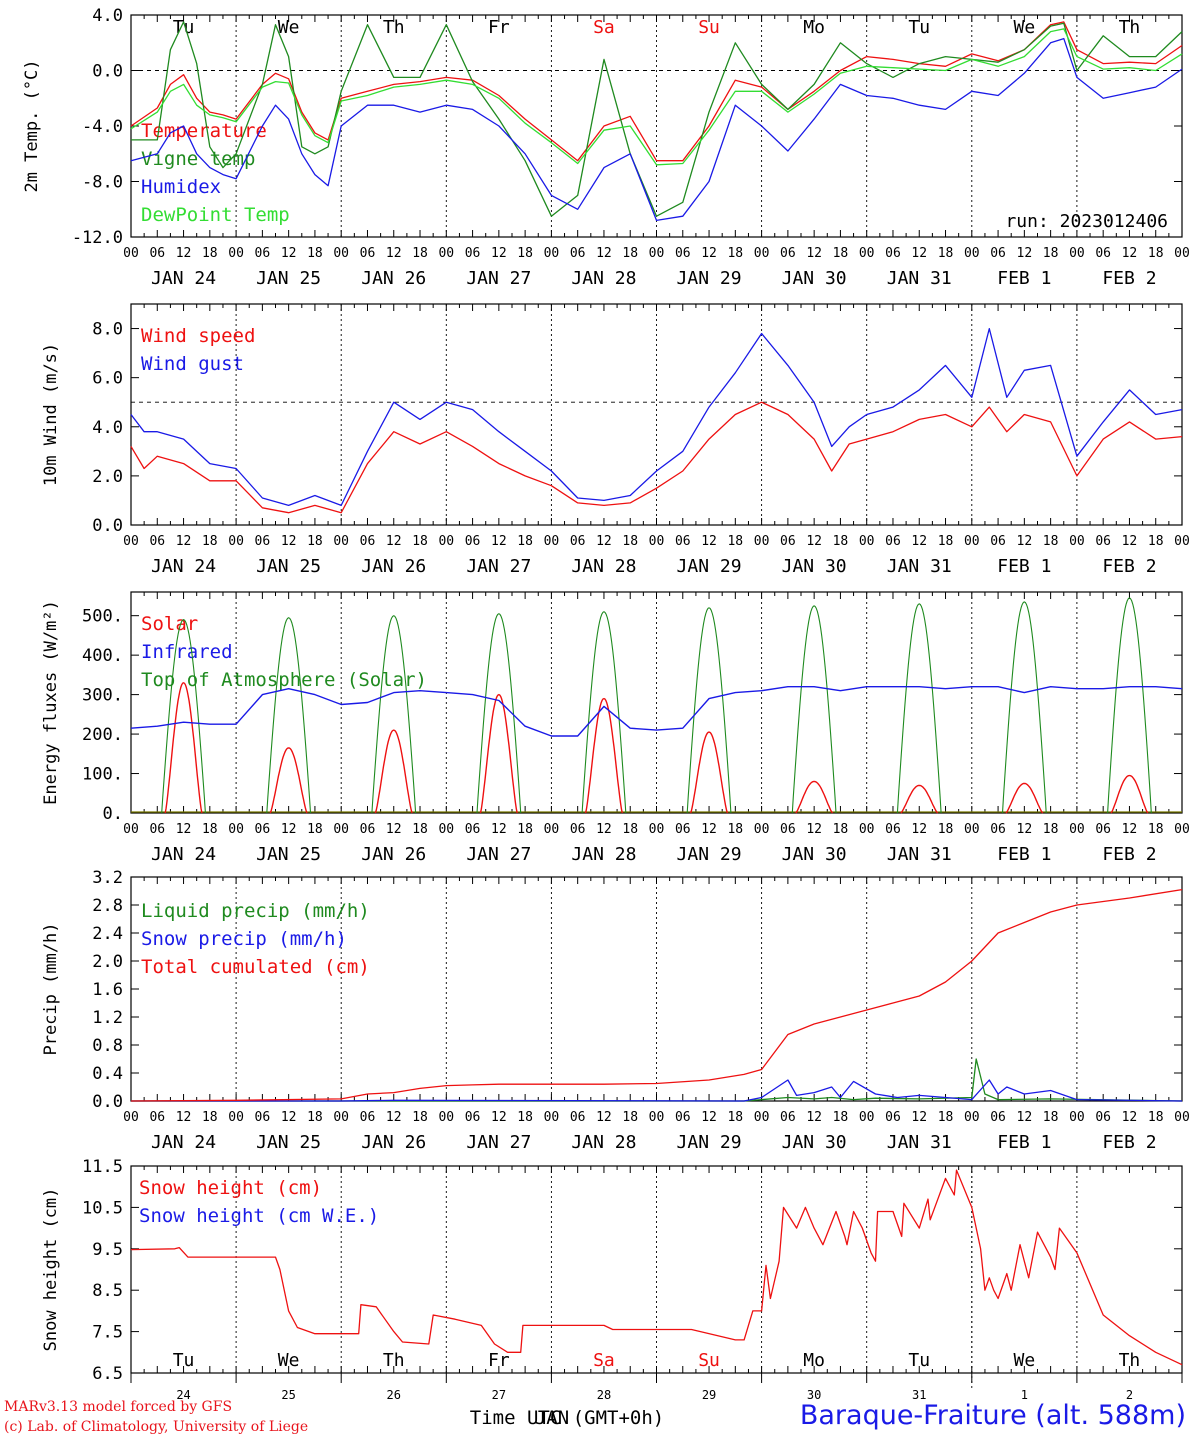 This screenshot has width=1194, height=1440. Describe the element at coordinates (102, 183) in the screenshot. I see `y-tick-label: -8.0` at that location.